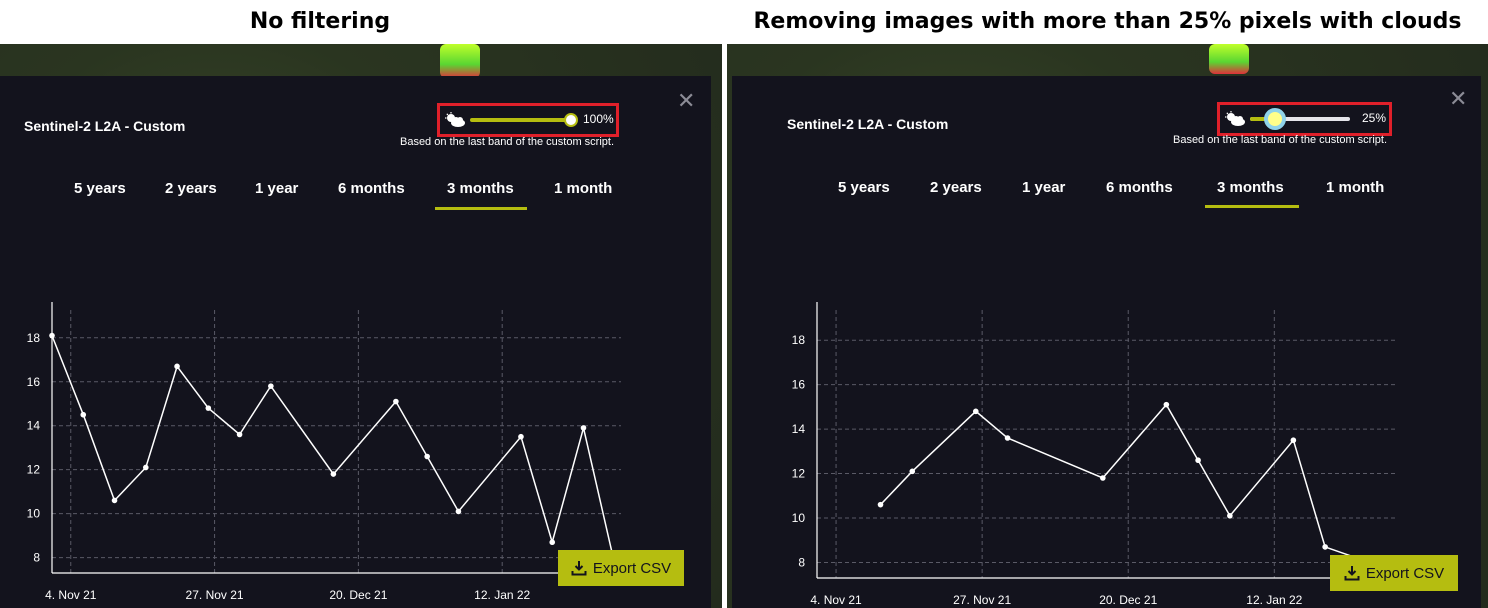  I want to click on cloud-slider-fill, so click(1262, 119).